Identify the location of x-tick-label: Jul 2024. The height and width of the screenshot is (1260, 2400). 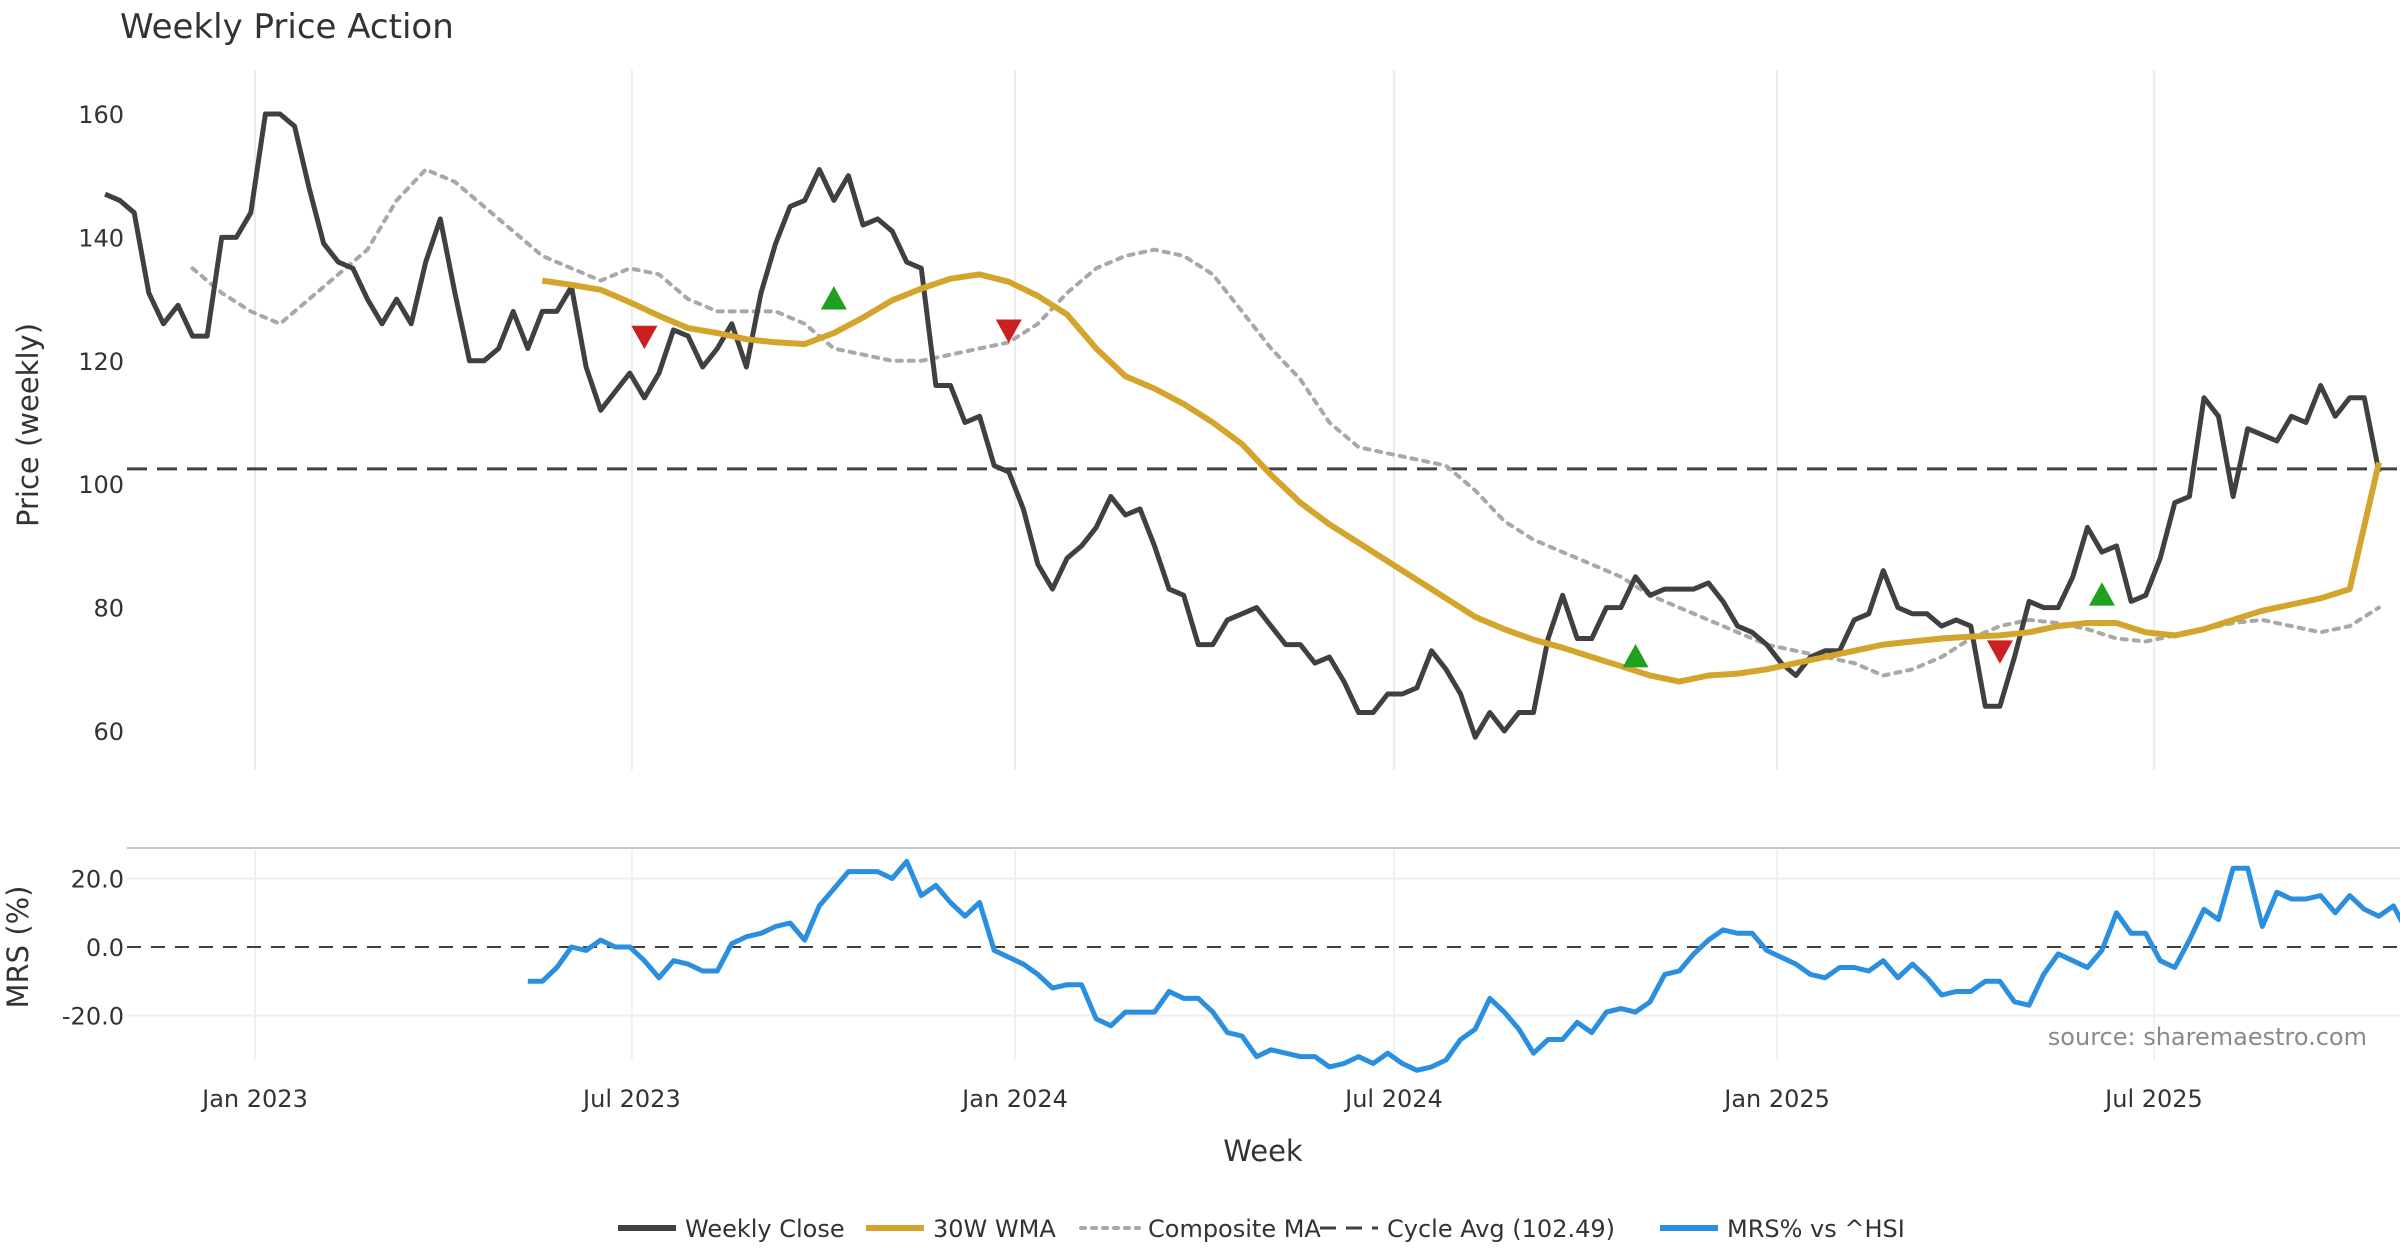
(1393, 1099).